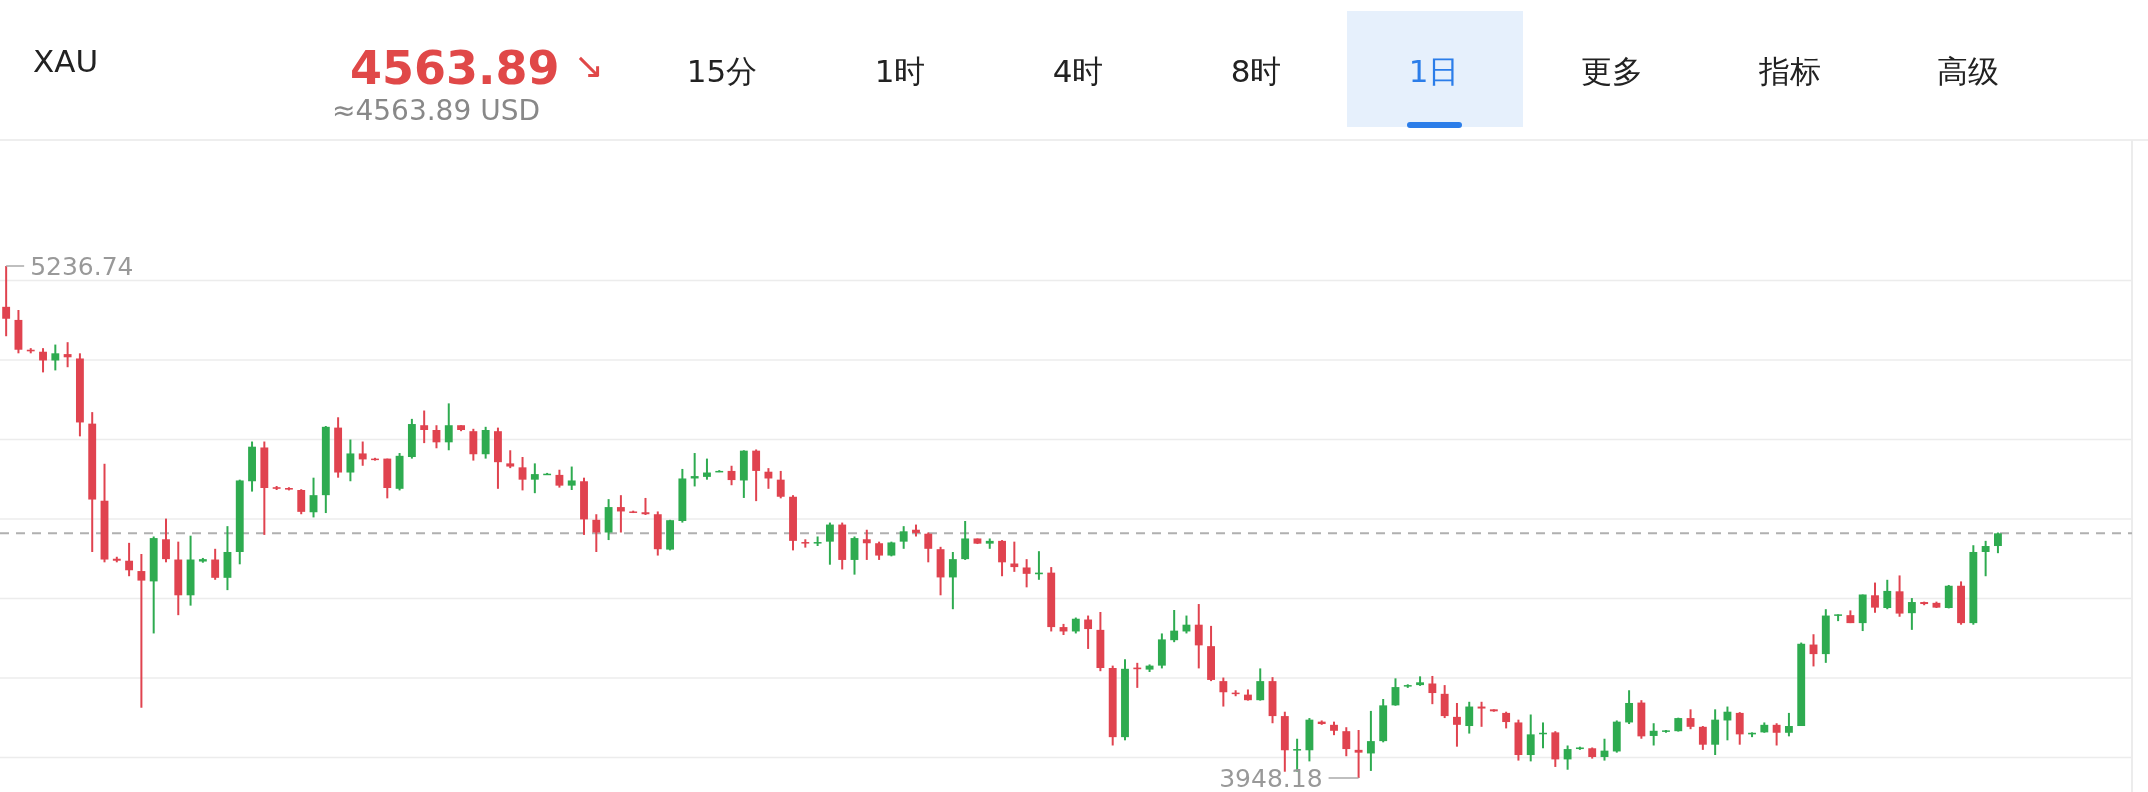 This screenshot has height=792, width=2148. Describe the element at coordinates (1612, 71) in the screenshot. I see `text: 更多` at that location.